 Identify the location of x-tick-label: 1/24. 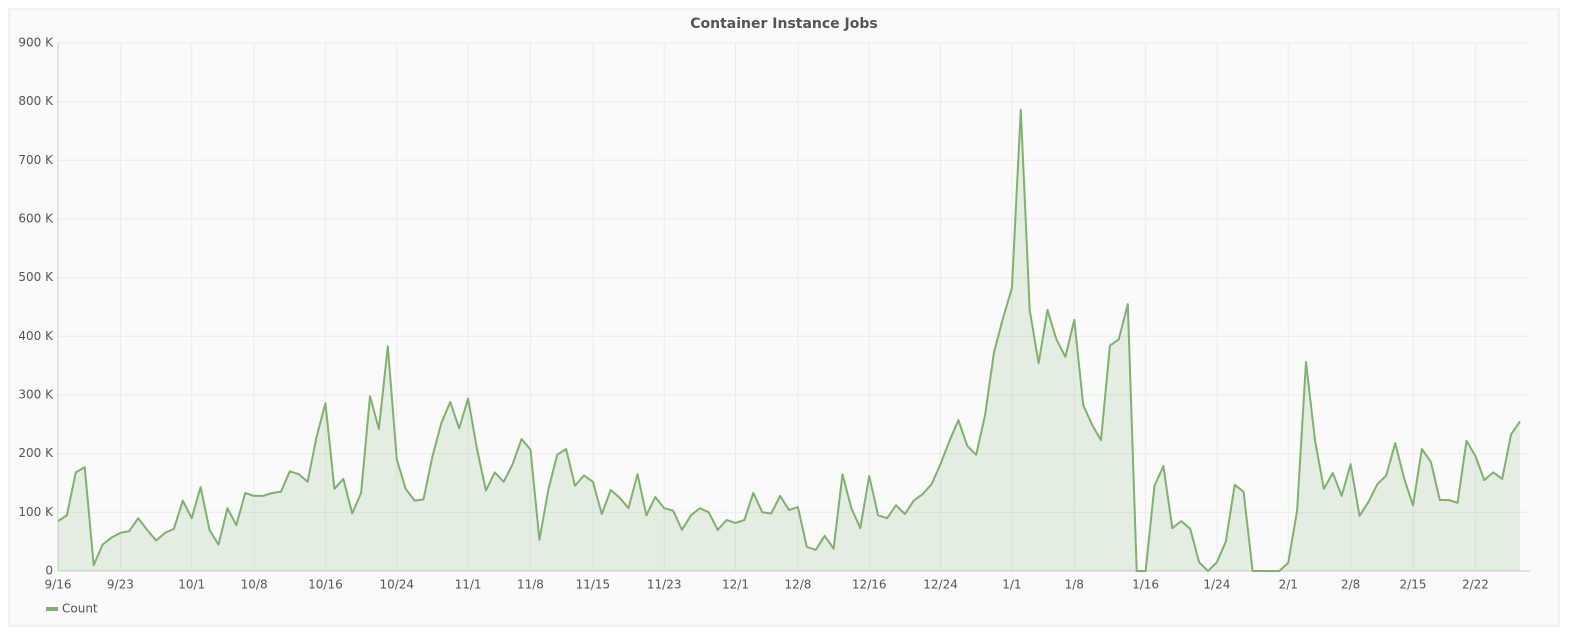
(1216, 585).